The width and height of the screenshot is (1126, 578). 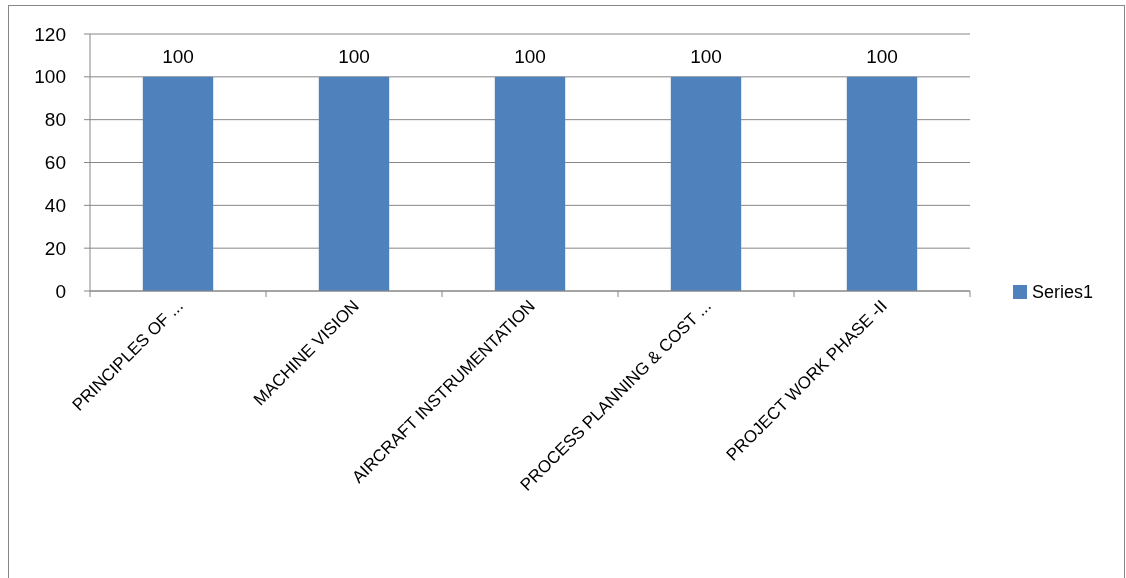 What do you see at coordinates (60, 291) in the screenshot?
I see `y-tick-label: 0` at bounding box center [60, 291].